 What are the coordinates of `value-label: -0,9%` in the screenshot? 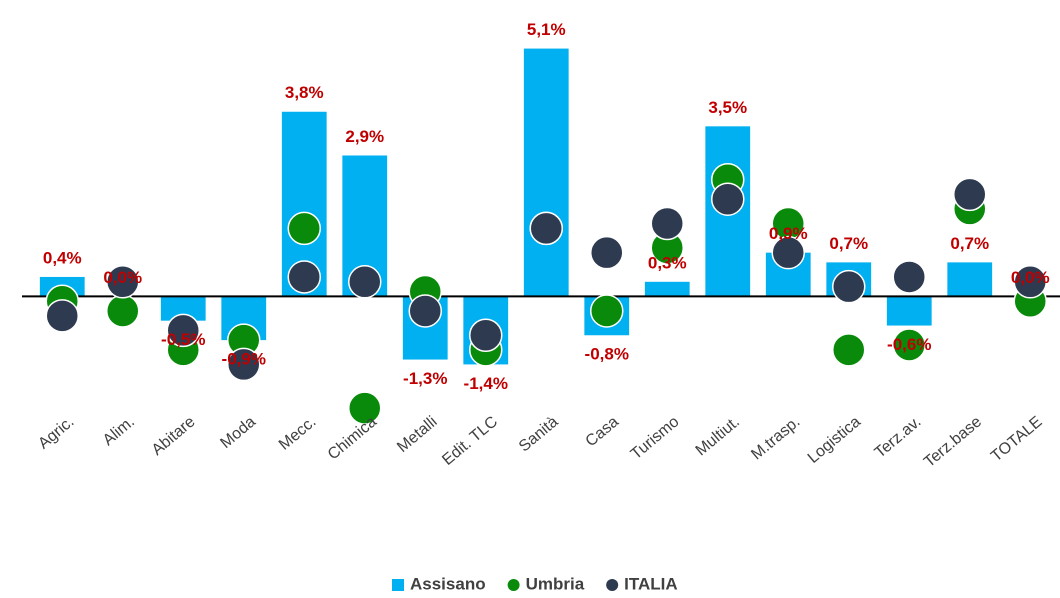 It's located at (244, 359).